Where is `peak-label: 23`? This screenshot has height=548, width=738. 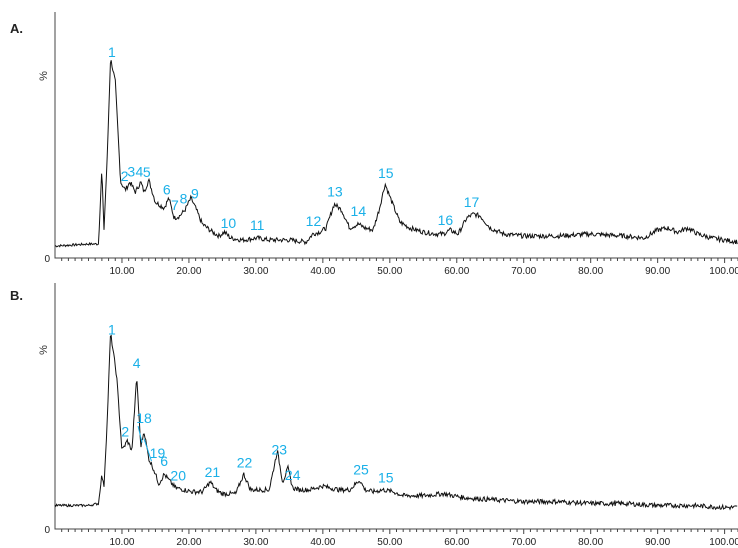
peak-label: 23 is located at coordinates (280, 449).